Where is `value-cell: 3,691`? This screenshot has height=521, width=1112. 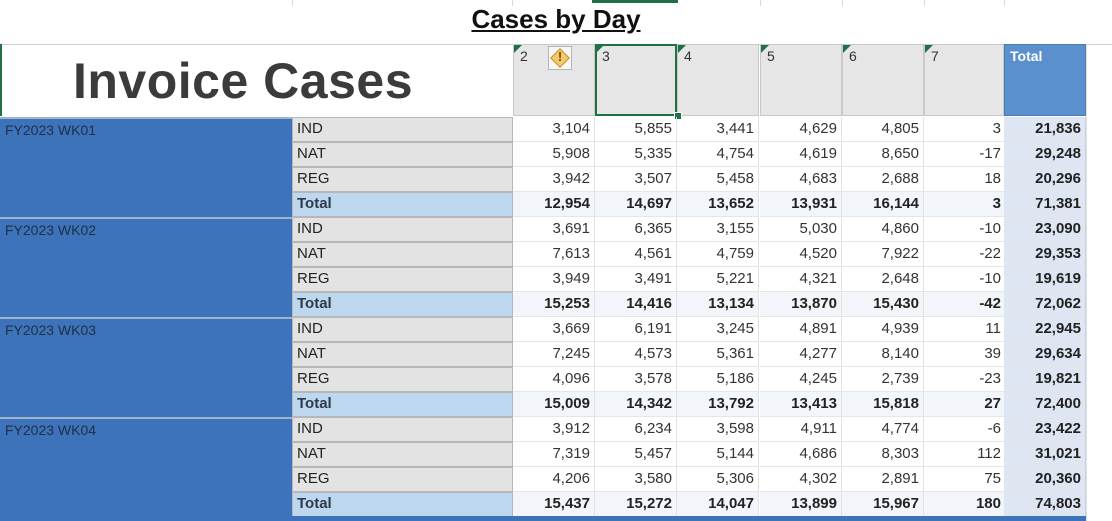 value-cell: 3,691 is located at coordinates (554, 229).